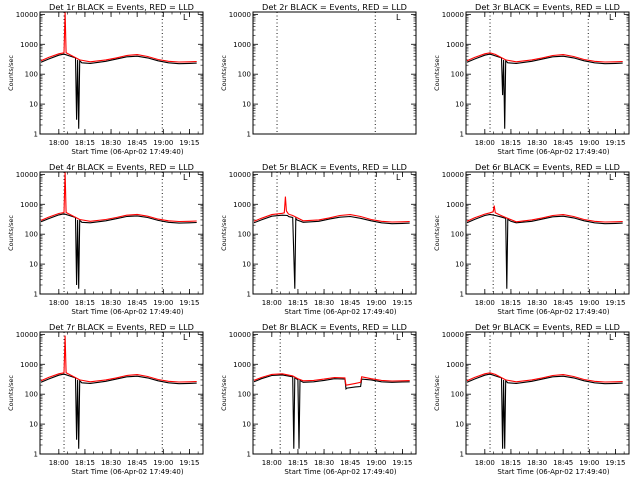 The height and width of the screenshot is (480, 640). What do you see at coordinates (121, 167) in the screenshot?
I see `panel-title: Det 4r BLACK = Events, RED = LLD` at bounding box center [121, 167].